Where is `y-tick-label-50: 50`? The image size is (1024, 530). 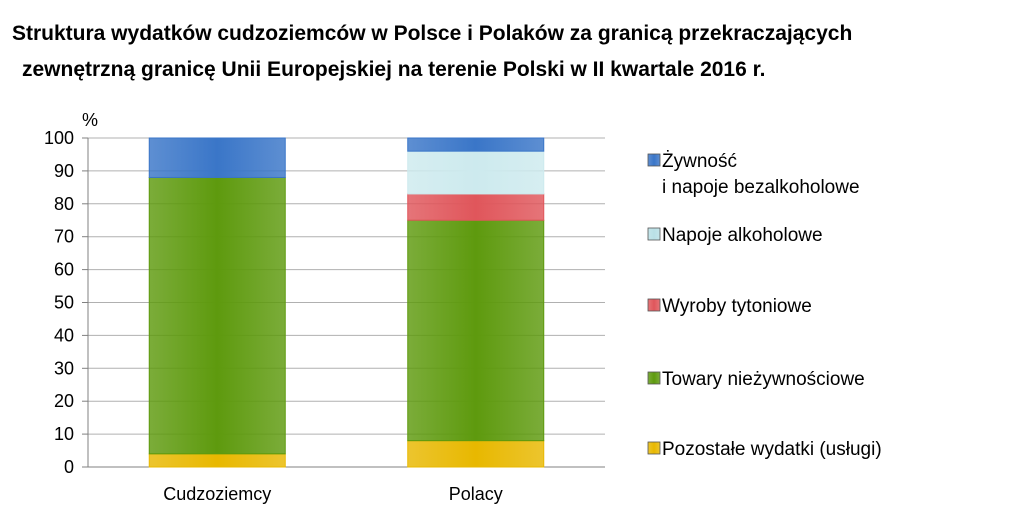 y-tick-label-50: 50 is located at coordinates (64, 303).